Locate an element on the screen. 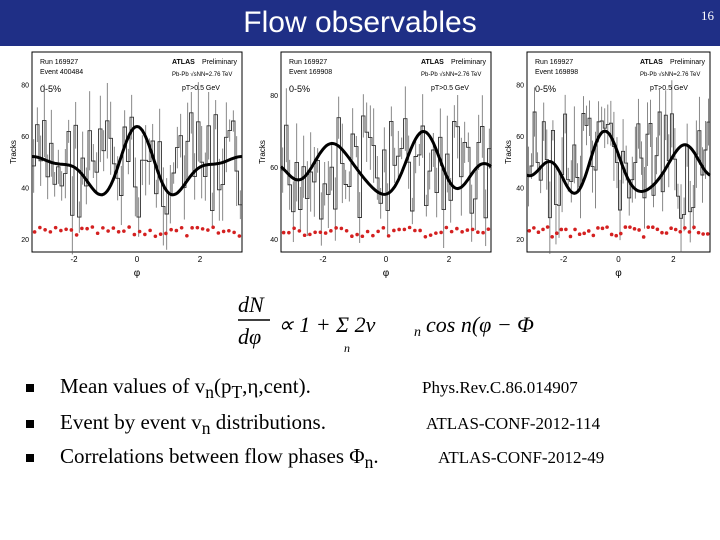  formula-sum-index: n is located at coordinates (347, 348).